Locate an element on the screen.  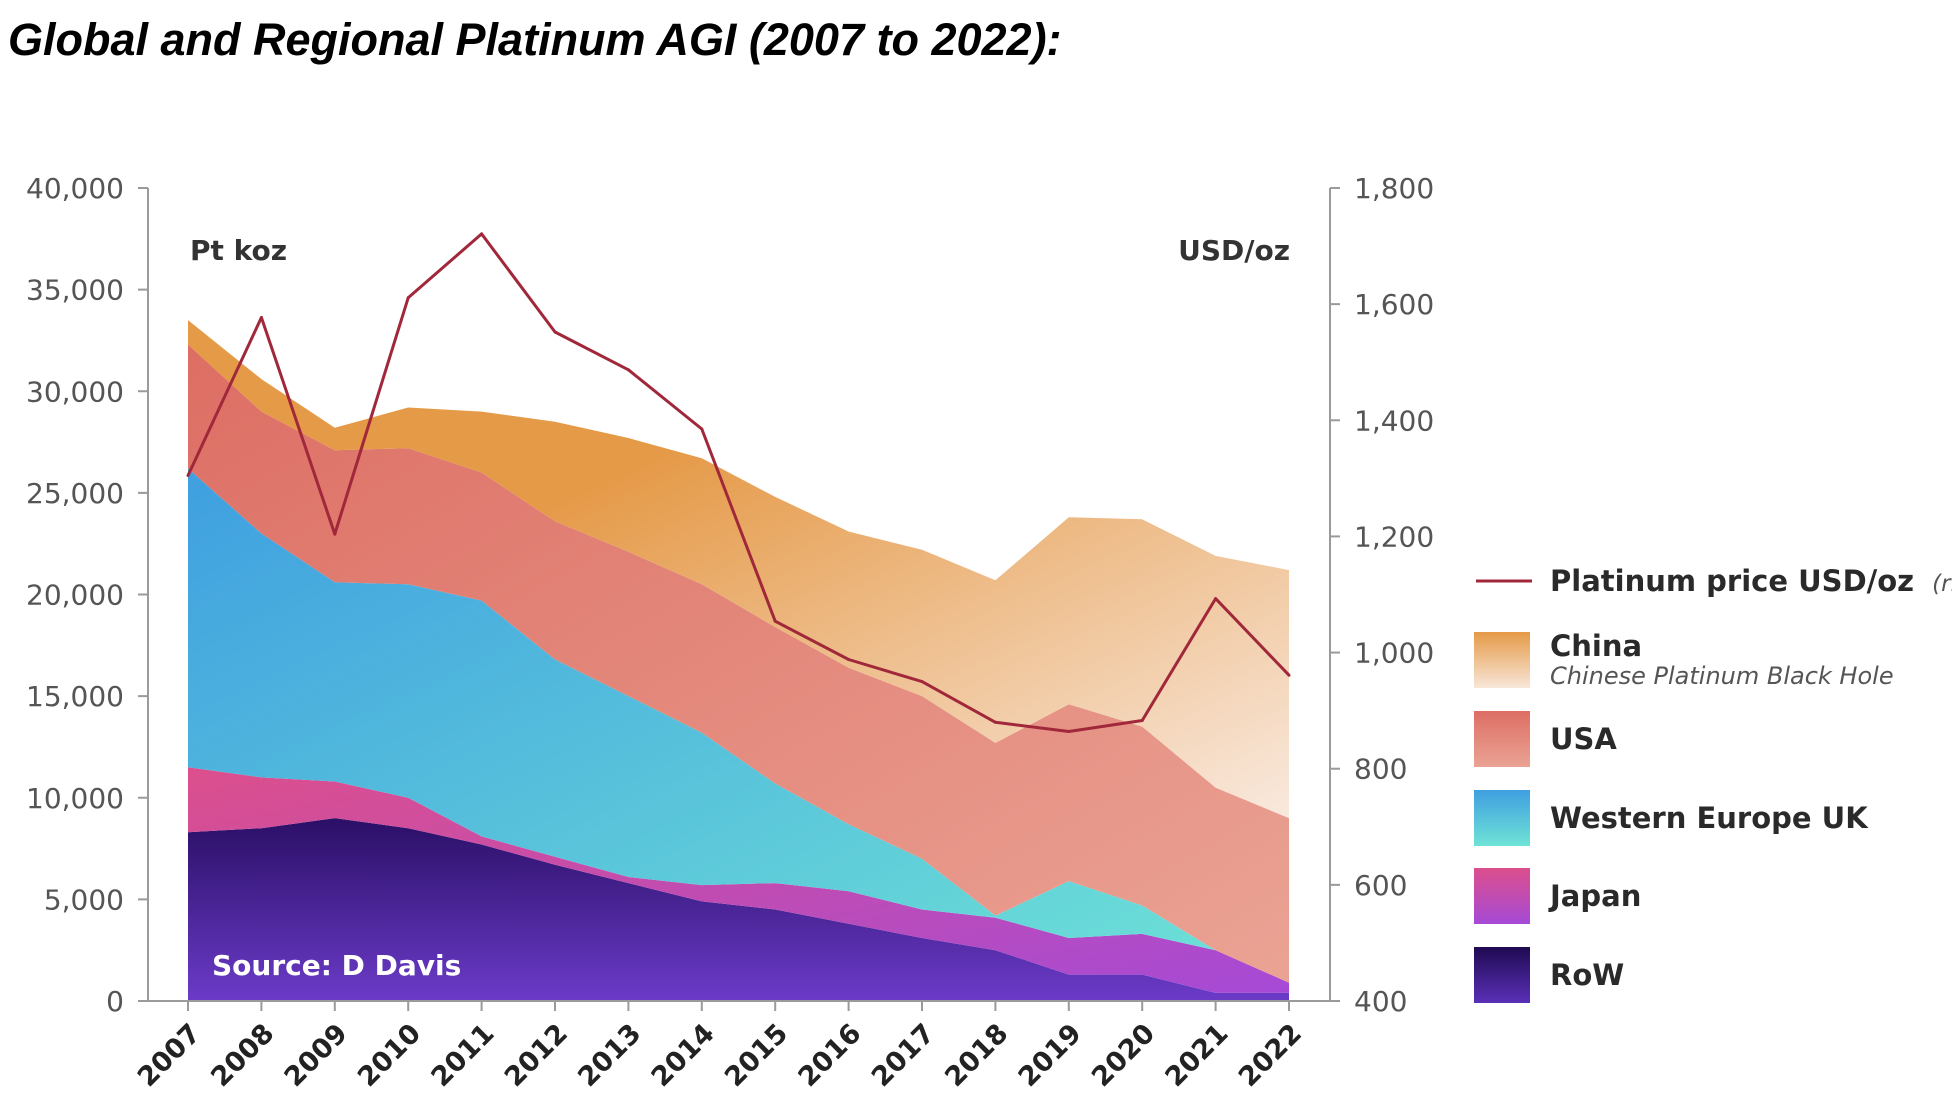
y-tick-label: 35,000 is located at coordinates (75, 290).